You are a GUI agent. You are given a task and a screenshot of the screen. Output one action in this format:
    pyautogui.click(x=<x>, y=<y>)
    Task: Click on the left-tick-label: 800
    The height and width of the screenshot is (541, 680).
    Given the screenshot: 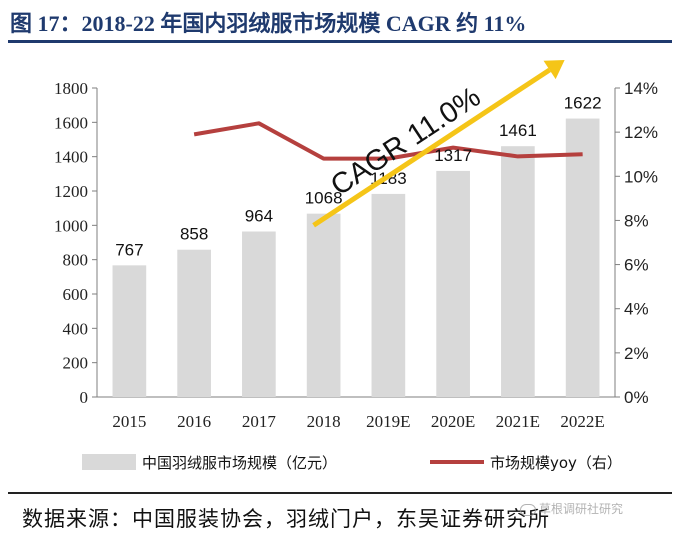 What is the action you would take?
    pyautogui.click(x=76, y=260)
    